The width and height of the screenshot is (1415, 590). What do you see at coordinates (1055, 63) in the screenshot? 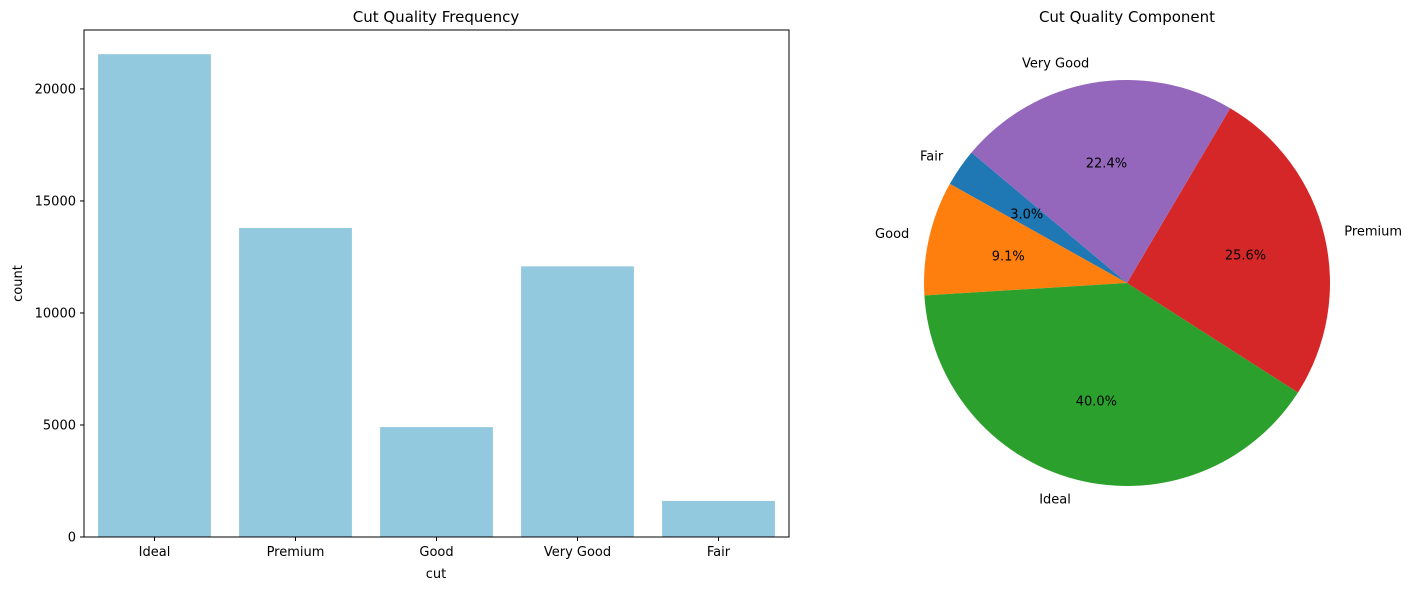
I see `pie-category-label: Very Good` at bounding box center [1055, 63].